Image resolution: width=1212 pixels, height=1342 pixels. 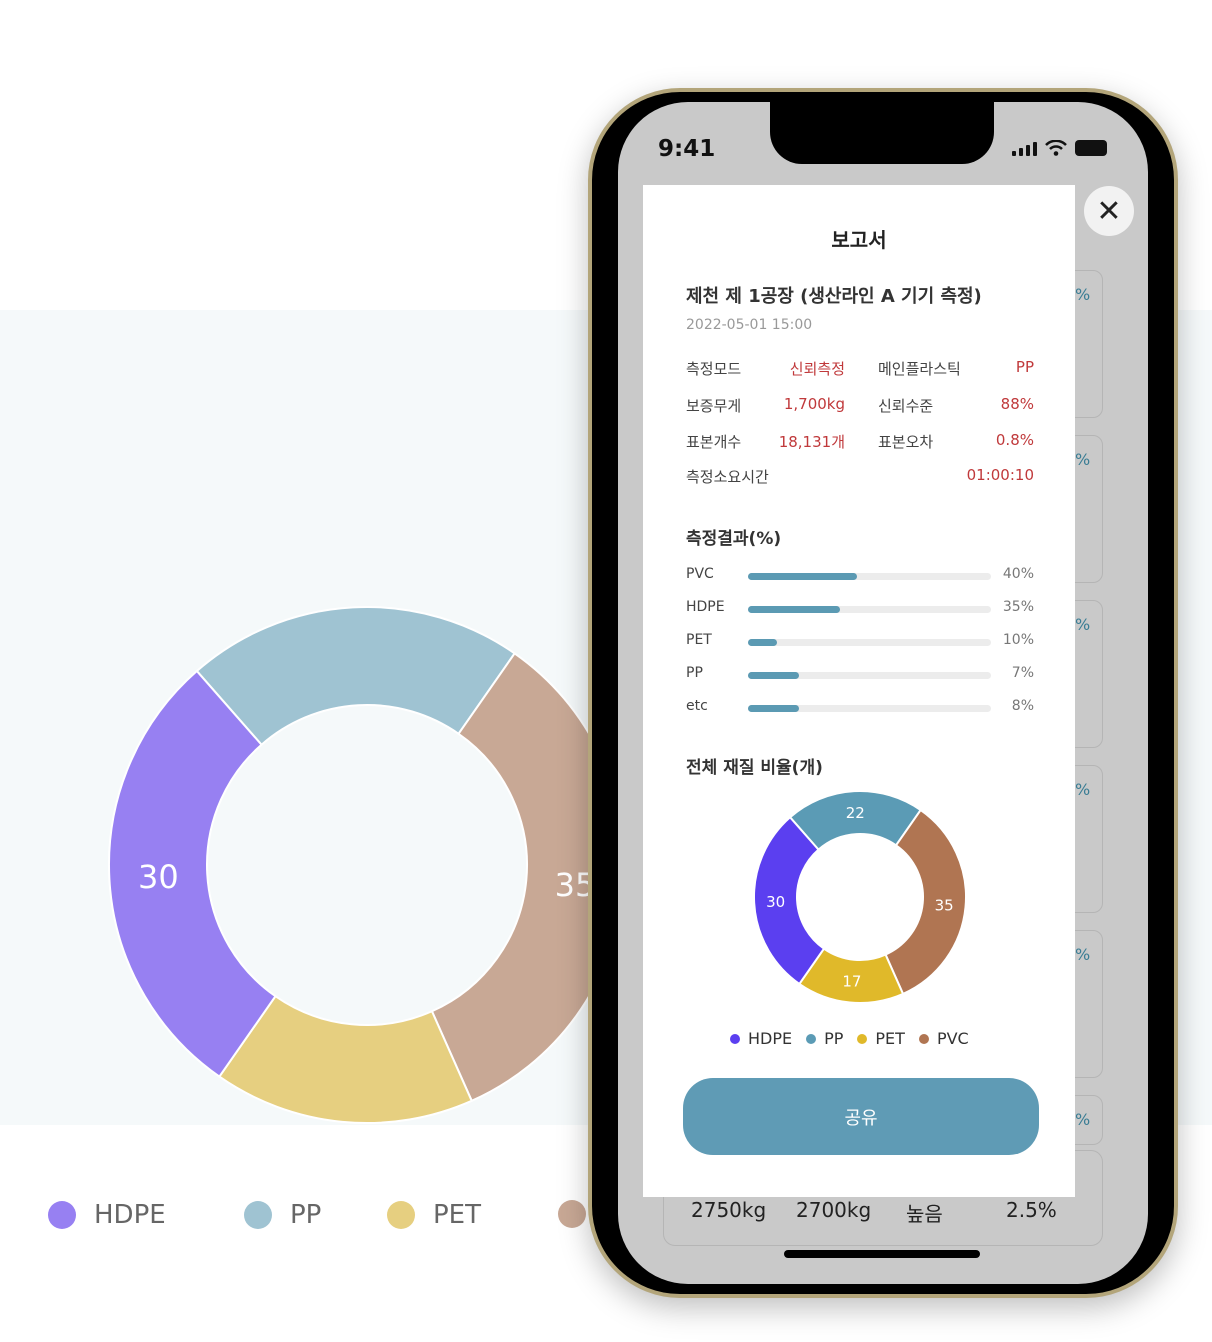 What do you see at coordinates (282, 1215) in the screenshot?
I see `bg-legend-pp: PP` at bounding box center [282, 1215].